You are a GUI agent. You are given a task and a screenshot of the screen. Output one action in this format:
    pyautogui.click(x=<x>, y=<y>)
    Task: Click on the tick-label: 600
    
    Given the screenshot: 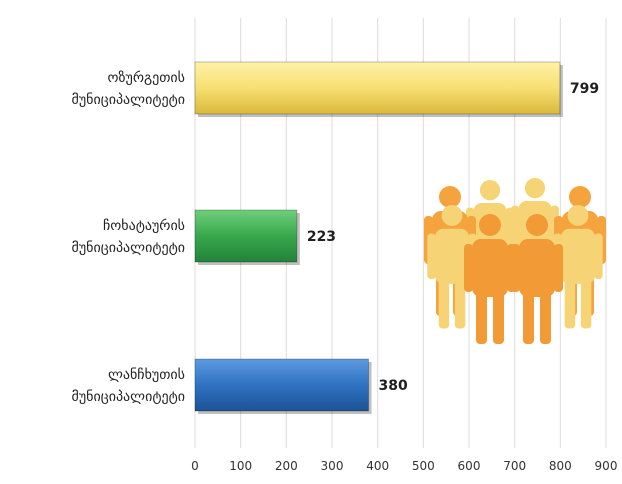 What is the action you would take?
    pyautogui.click(x=469, y=466)
    